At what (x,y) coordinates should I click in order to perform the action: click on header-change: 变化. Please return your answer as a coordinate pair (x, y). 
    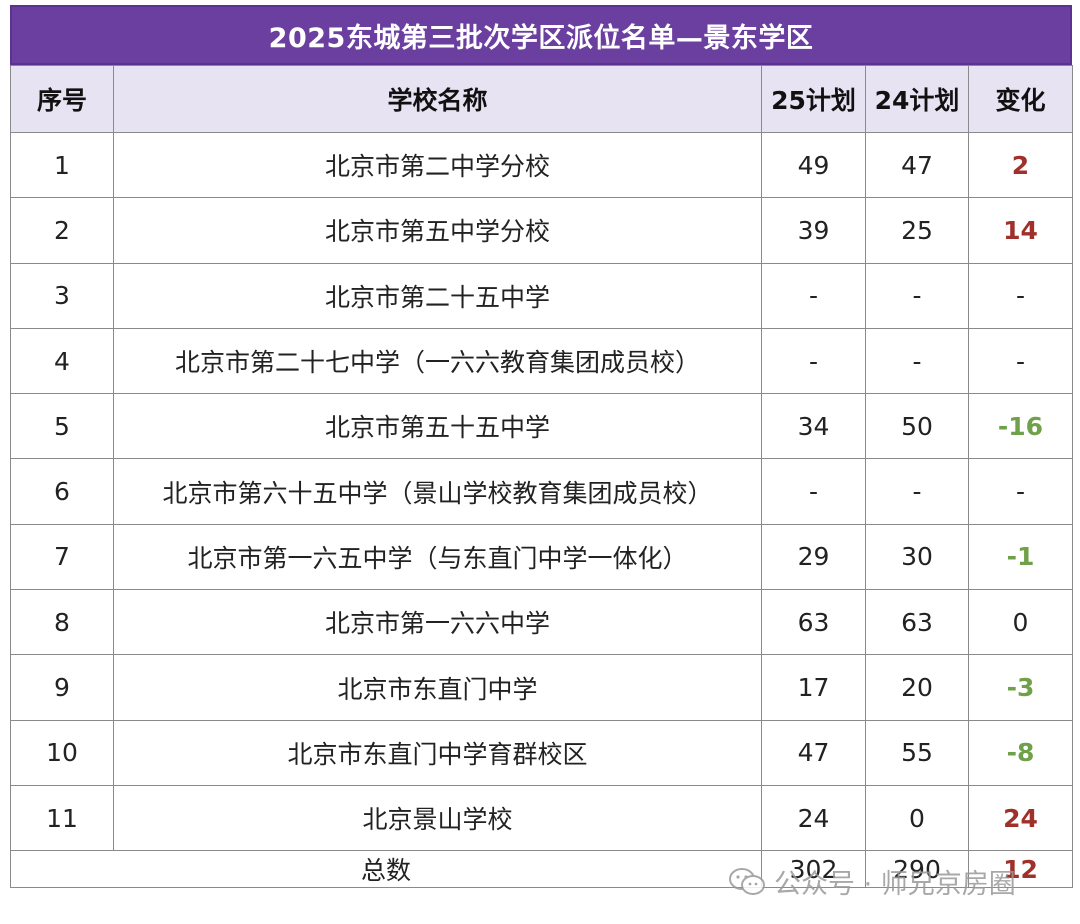
    Looking at the image, I should click on (1020, 99).